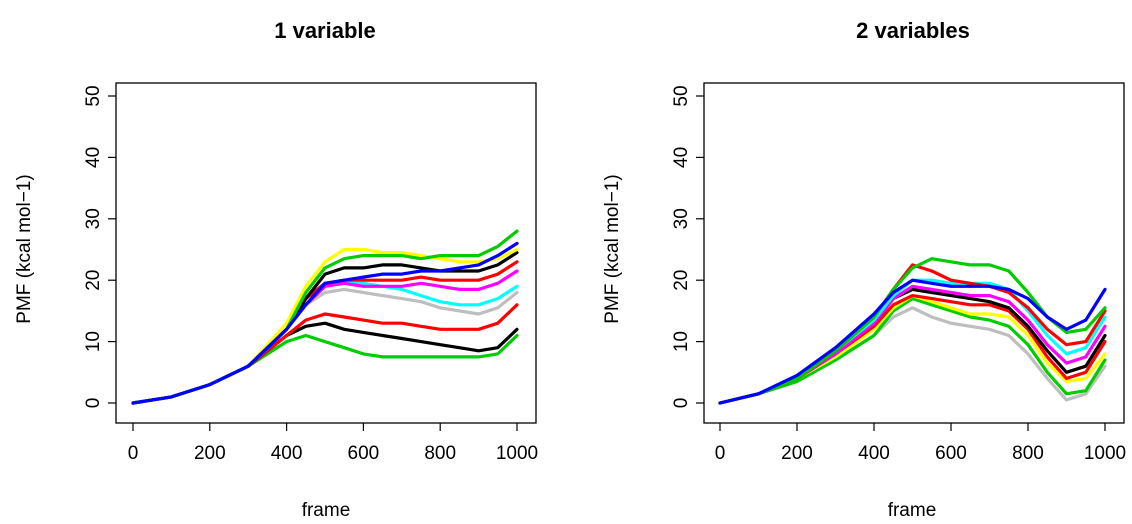  Describe the element at coordinates (913, 30) in the screenshot. I see `chart-title: 2 variables` at that location.